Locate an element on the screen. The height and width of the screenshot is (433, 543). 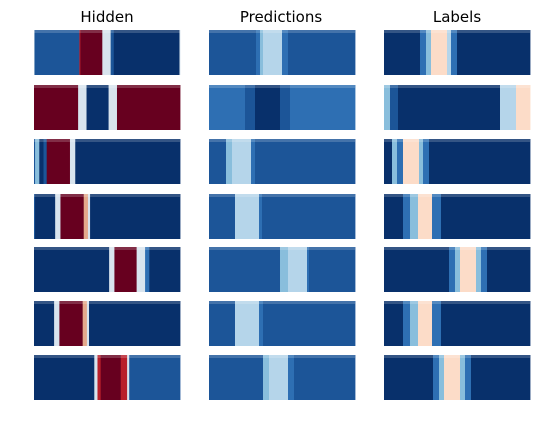
column-title-labels: Labels is located at coordinates (457, 17).